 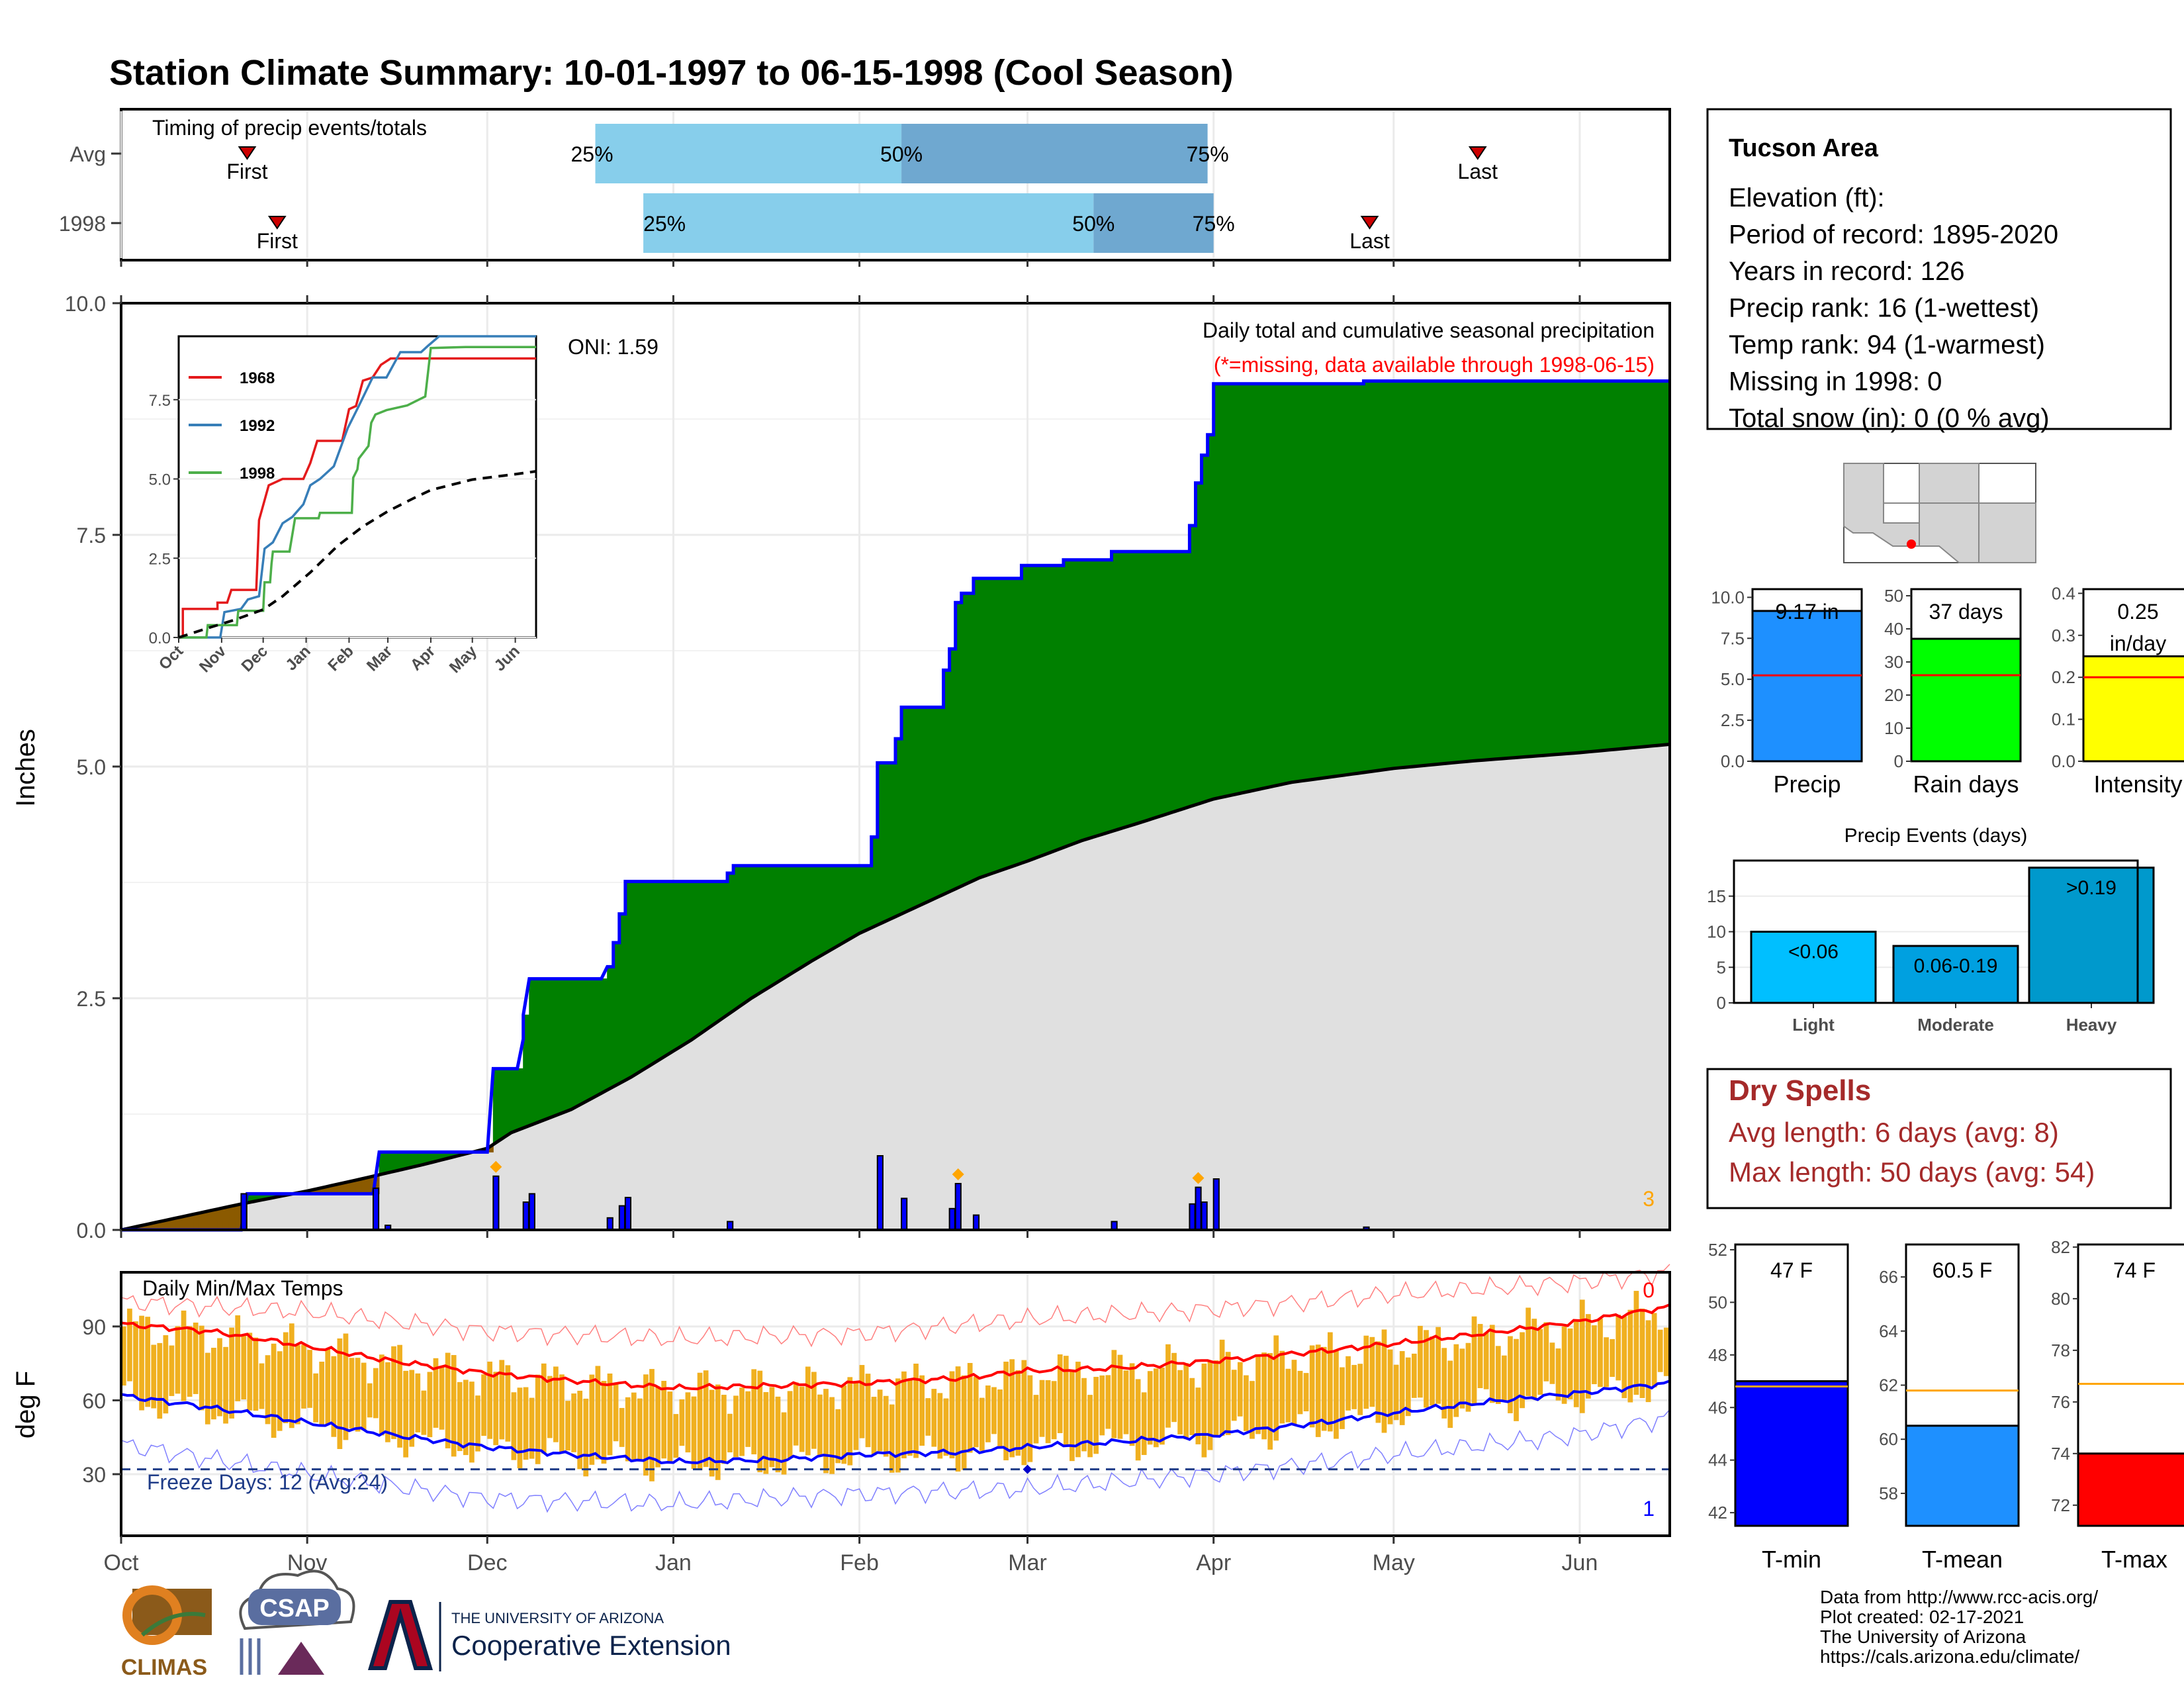 What do you see at coordinates (1894, 235) in the screenshot?
I see `station-detail: Period of record: 1895-2020` at bounding box center [1894, 235].